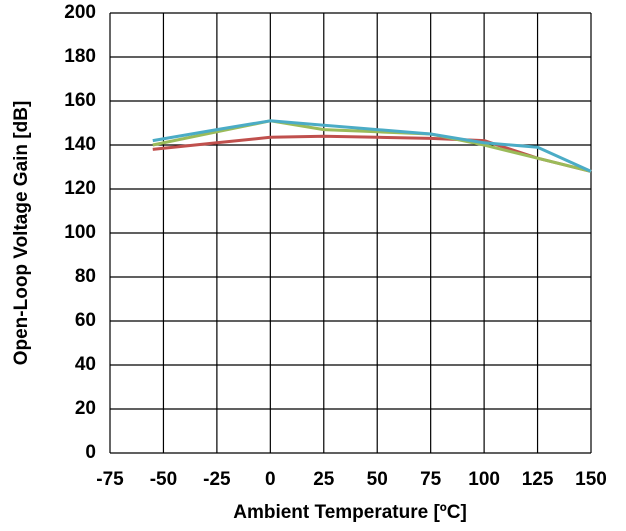  What do you see at coordinates (80, 56) in the screenshot?
I see `y-tick-label: 180` at bounding box center [80, 56].